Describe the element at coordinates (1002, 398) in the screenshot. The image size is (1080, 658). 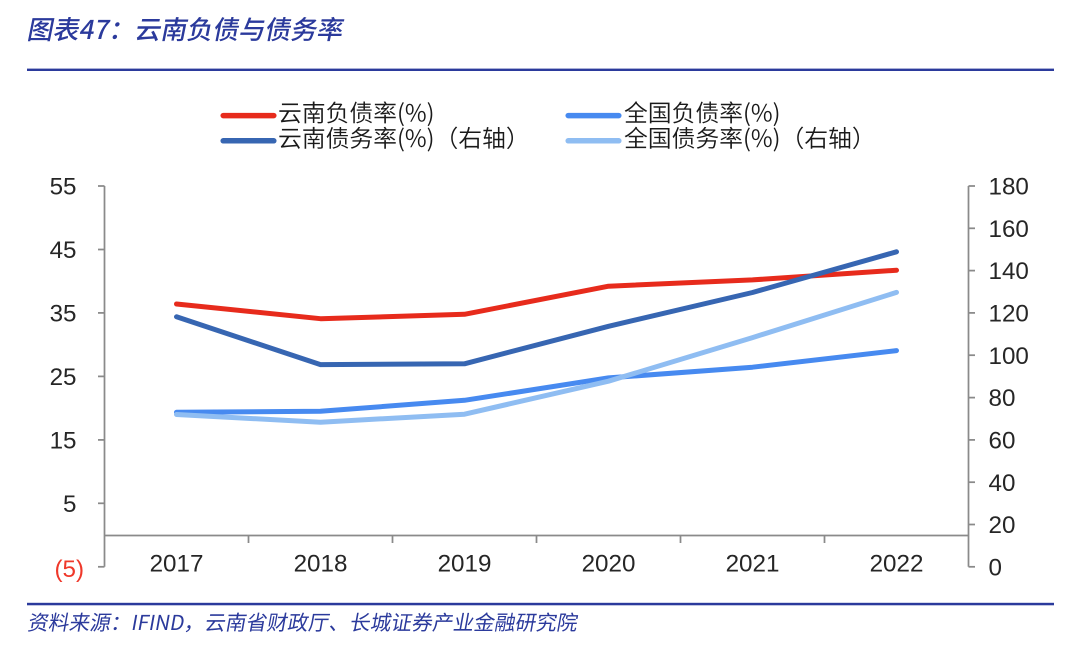
I see `svg-text: 80` at that location.